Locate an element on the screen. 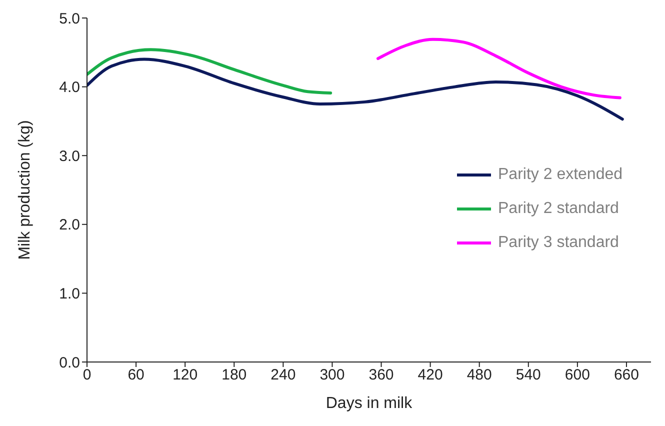  y-tick-label: 4.0 is located at coordinates (69, 87).